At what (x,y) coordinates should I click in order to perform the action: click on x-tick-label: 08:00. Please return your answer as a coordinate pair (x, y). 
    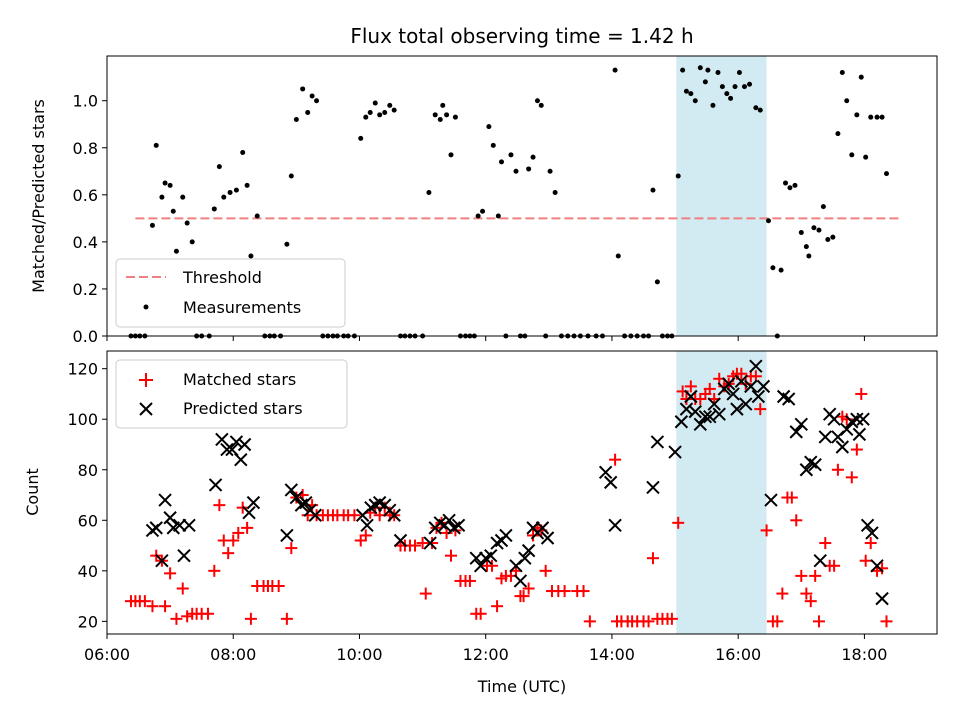
    Looking at the image, I should click on (233, 654).